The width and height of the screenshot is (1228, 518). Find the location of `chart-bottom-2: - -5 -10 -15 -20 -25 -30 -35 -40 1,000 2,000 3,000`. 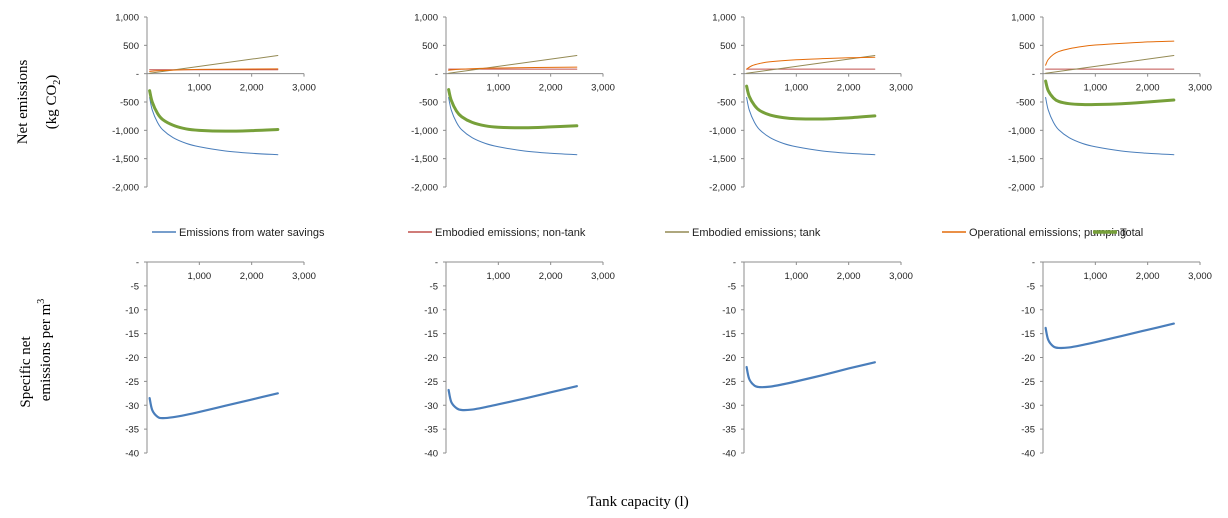

chart-bottom-2: - -5 -10 -15 -20 -25 -30 -35 -40 1,000 2,000 3,000 is located at coordinates (519, 359).